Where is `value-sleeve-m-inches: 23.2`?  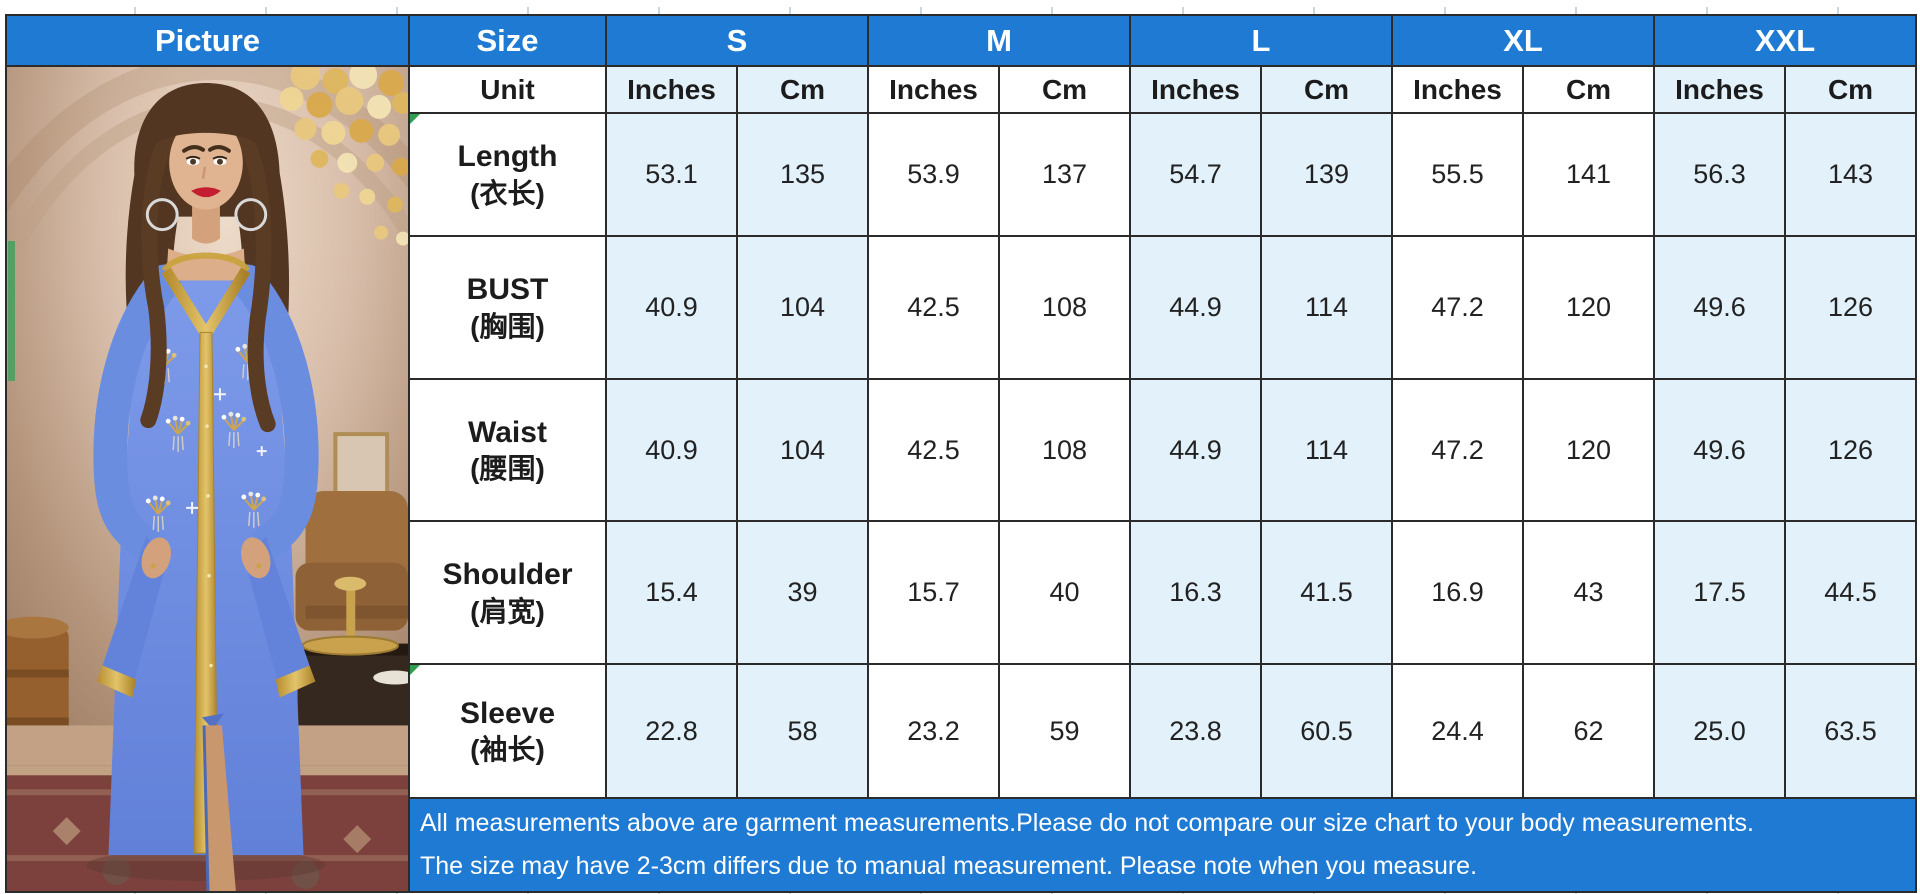
value-sleeve-m-inches: 23.2 is located at coordinates (934, 732).